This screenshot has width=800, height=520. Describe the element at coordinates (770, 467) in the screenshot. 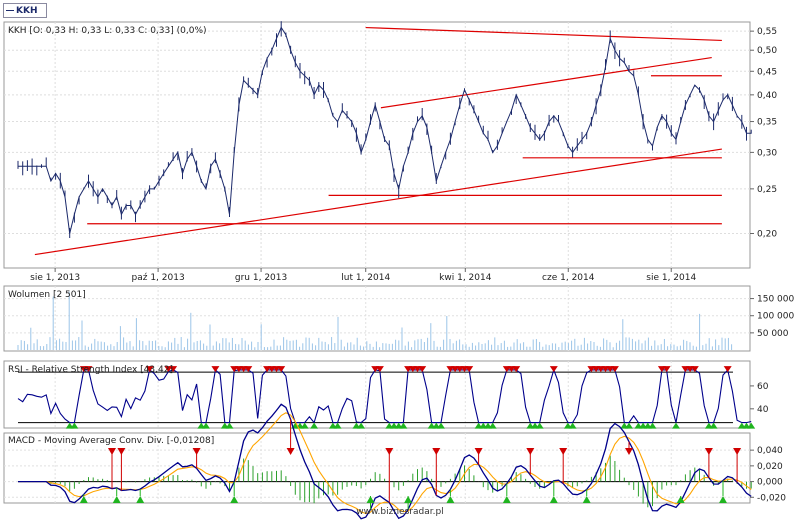

I see `macd-ytick-label: 0,020` at that location.